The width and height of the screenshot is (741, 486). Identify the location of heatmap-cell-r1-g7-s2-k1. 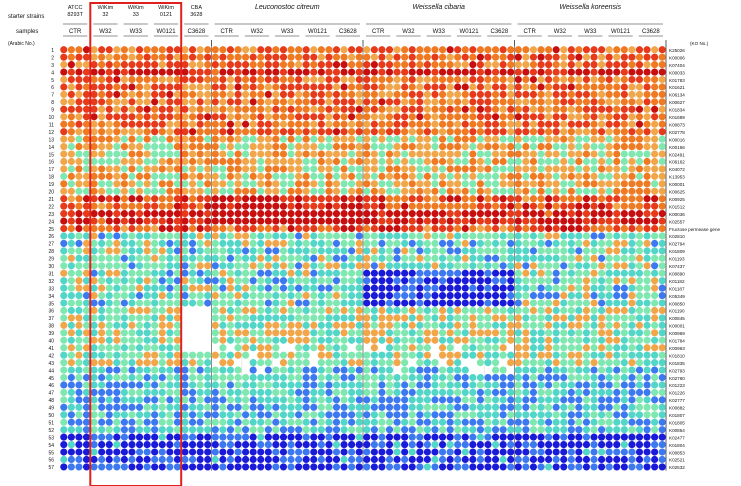
(586, 50).